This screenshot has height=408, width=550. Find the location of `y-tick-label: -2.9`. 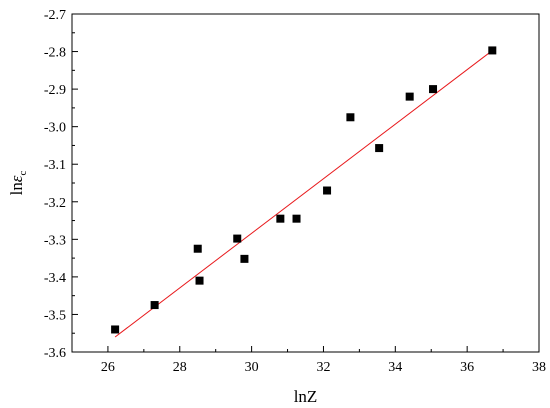

y-tick-label: -2.9 is located at coordinates (55, 90).